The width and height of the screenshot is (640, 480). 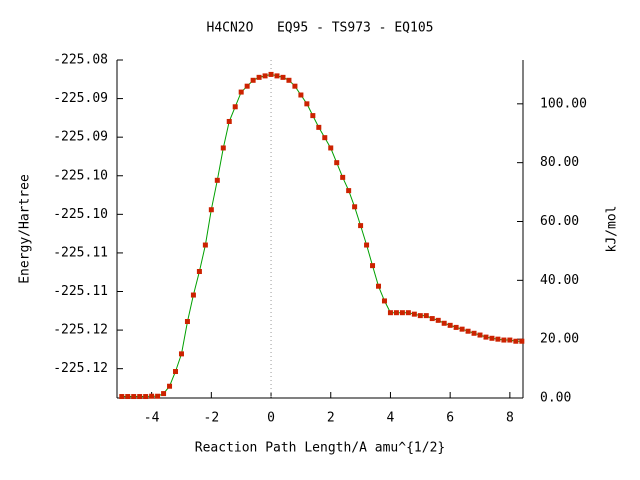 I want to click on y-tick-label: -225.08, so click(x=80, y=60).